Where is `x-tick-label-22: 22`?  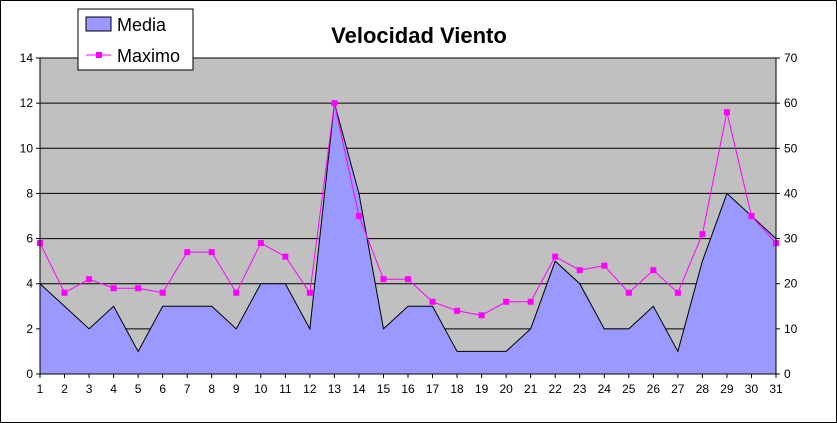 x-tick-label-22: 22 is located at coordinates (556, 389).